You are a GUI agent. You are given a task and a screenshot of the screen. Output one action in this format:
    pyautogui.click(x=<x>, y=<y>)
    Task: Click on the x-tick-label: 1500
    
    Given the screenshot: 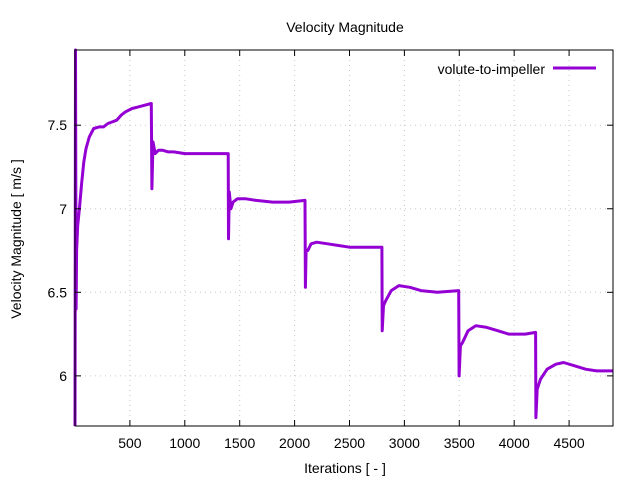 What is the action you would take?
    pyautogui.click(x=239, y=443)
    